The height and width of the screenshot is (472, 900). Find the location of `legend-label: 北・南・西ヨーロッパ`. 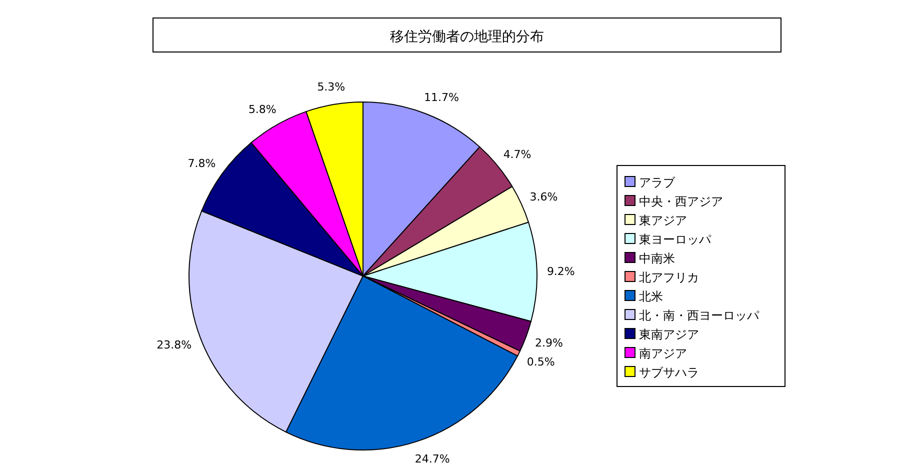

legend-label: 北・南・西ヨーロッパ is located at coordinates (699, 315).